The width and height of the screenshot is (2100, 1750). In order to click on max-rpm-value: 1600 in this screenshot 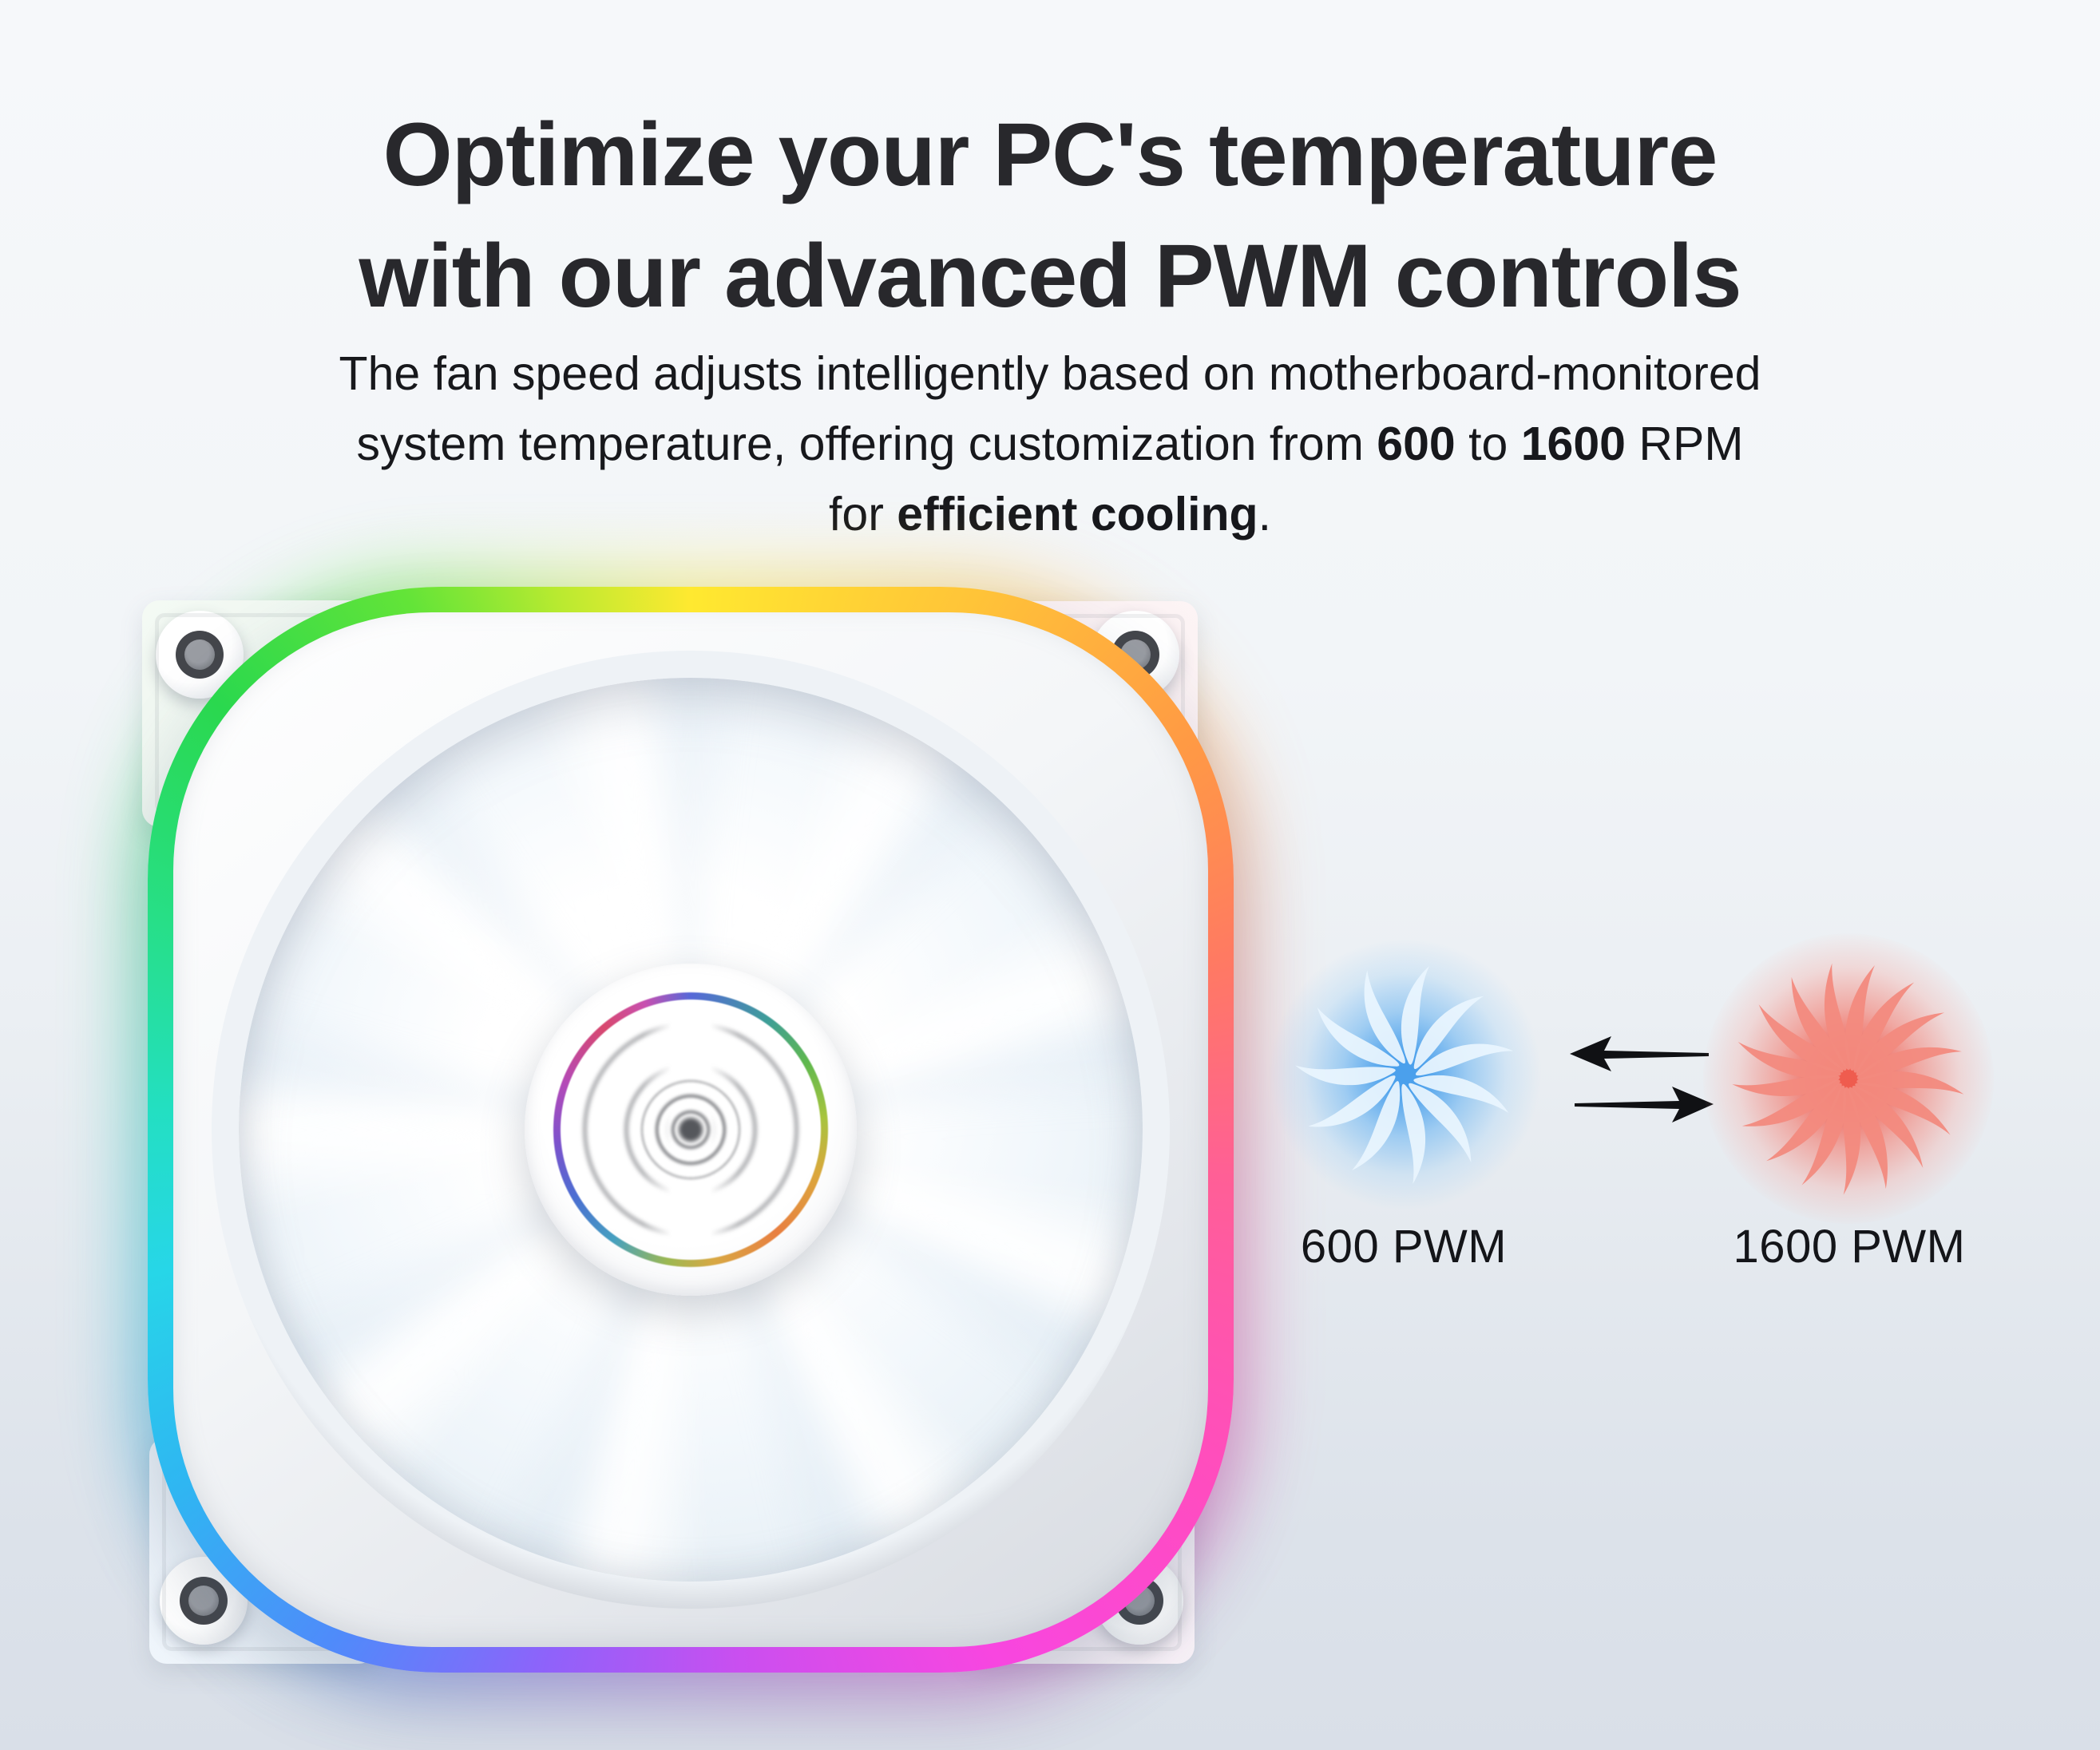, I will do `click(1573, 444)`.